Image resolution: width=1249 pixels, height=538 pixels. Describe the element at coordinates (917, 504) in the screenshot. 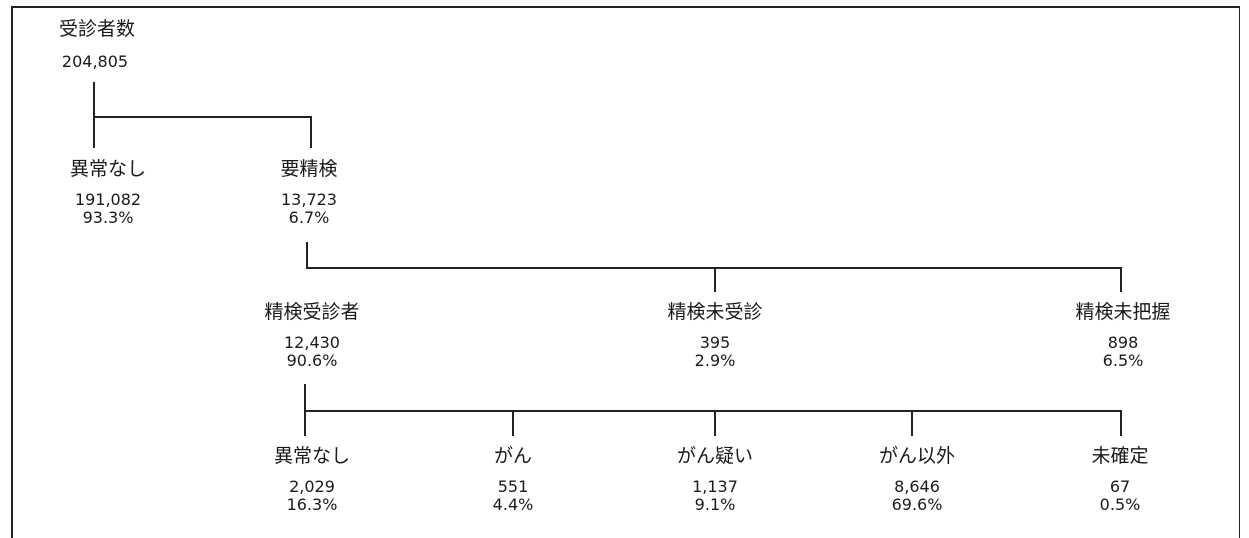

I see `node-percent: 69.6%` at that location.